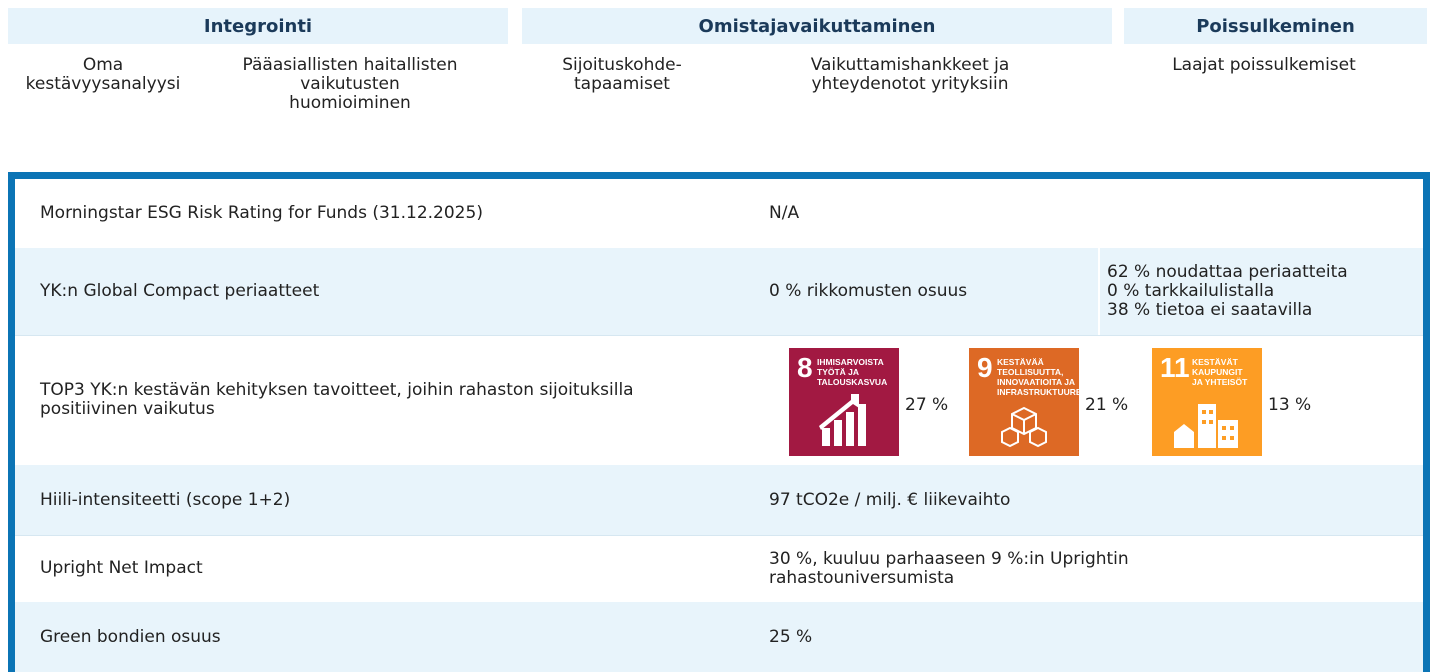 The image size is (1437, 672). I want to click on item-line: Pääasiallisten haitallisten, so click(350, 65).